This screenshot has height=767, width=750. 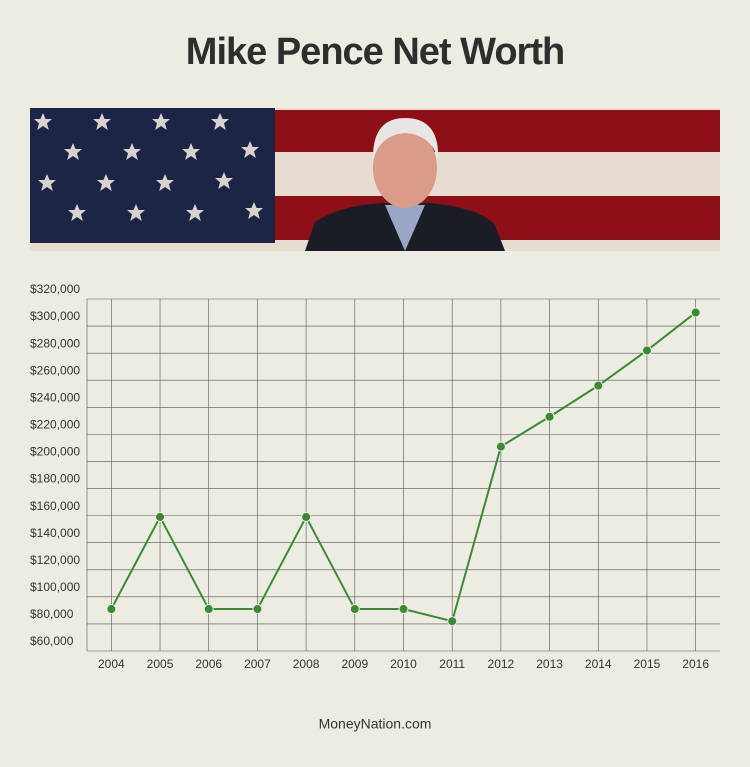 I want to click on chart-title: Mike Pence Net Worth, so click(x=375, y=52).